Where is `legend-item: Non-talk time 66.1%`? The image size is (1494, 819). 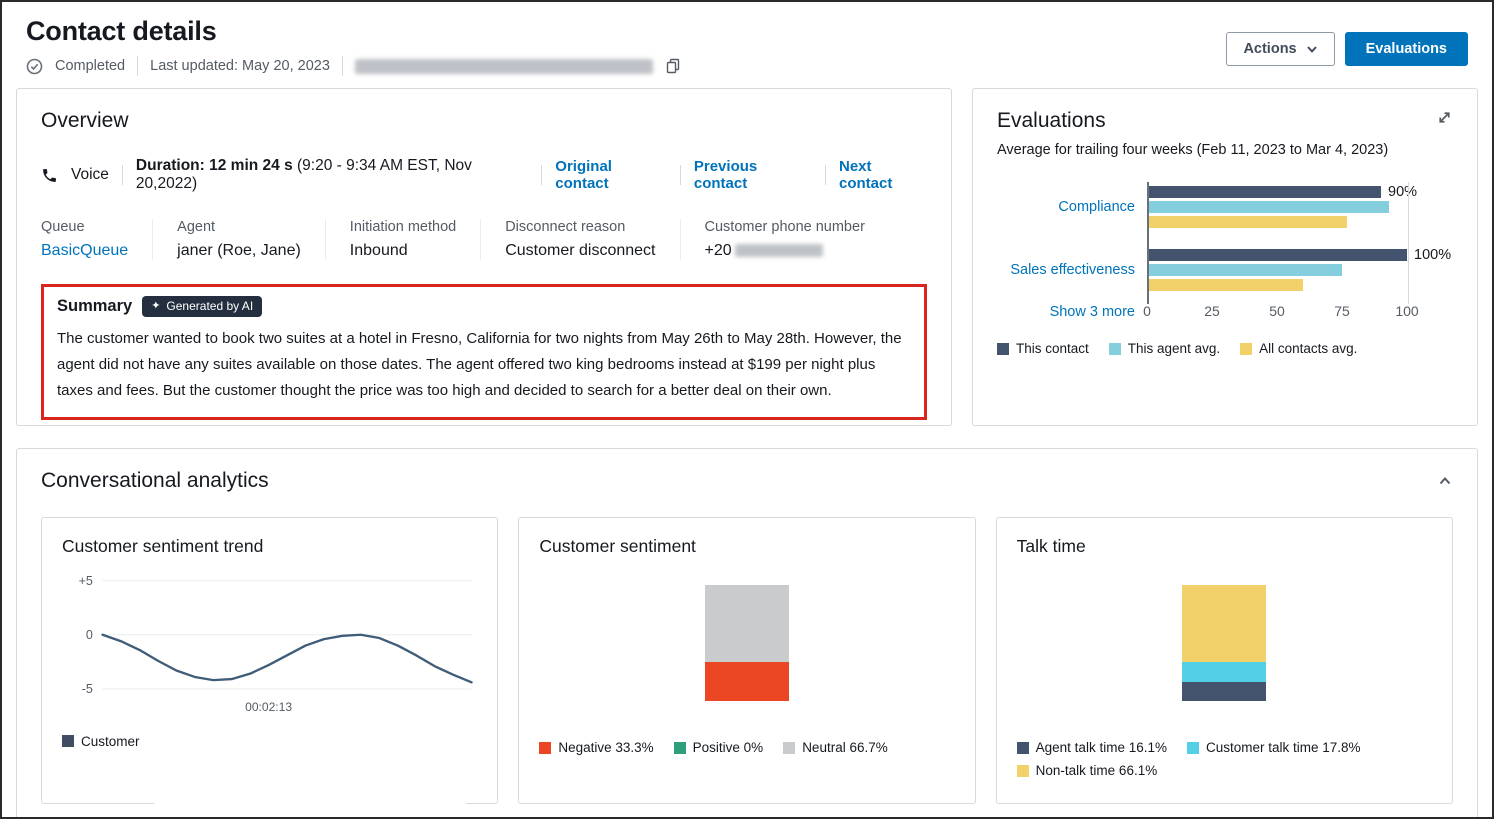
legend-item: Non-talk time 66.1% is located at coordinates (1086, 770).